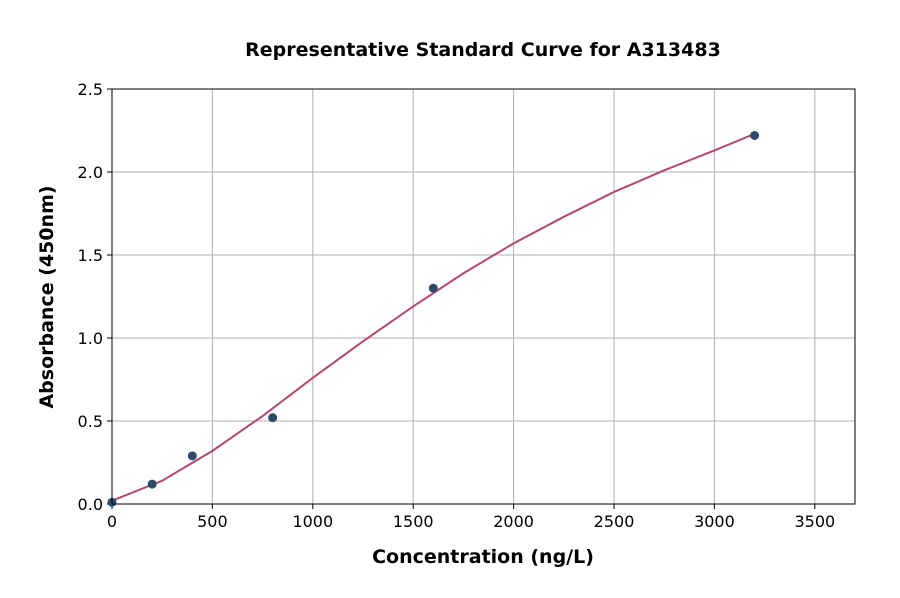  Describe the element at coordinates (714, 521) in the screenshot. I see `x-tick-label: 3000` at that location.